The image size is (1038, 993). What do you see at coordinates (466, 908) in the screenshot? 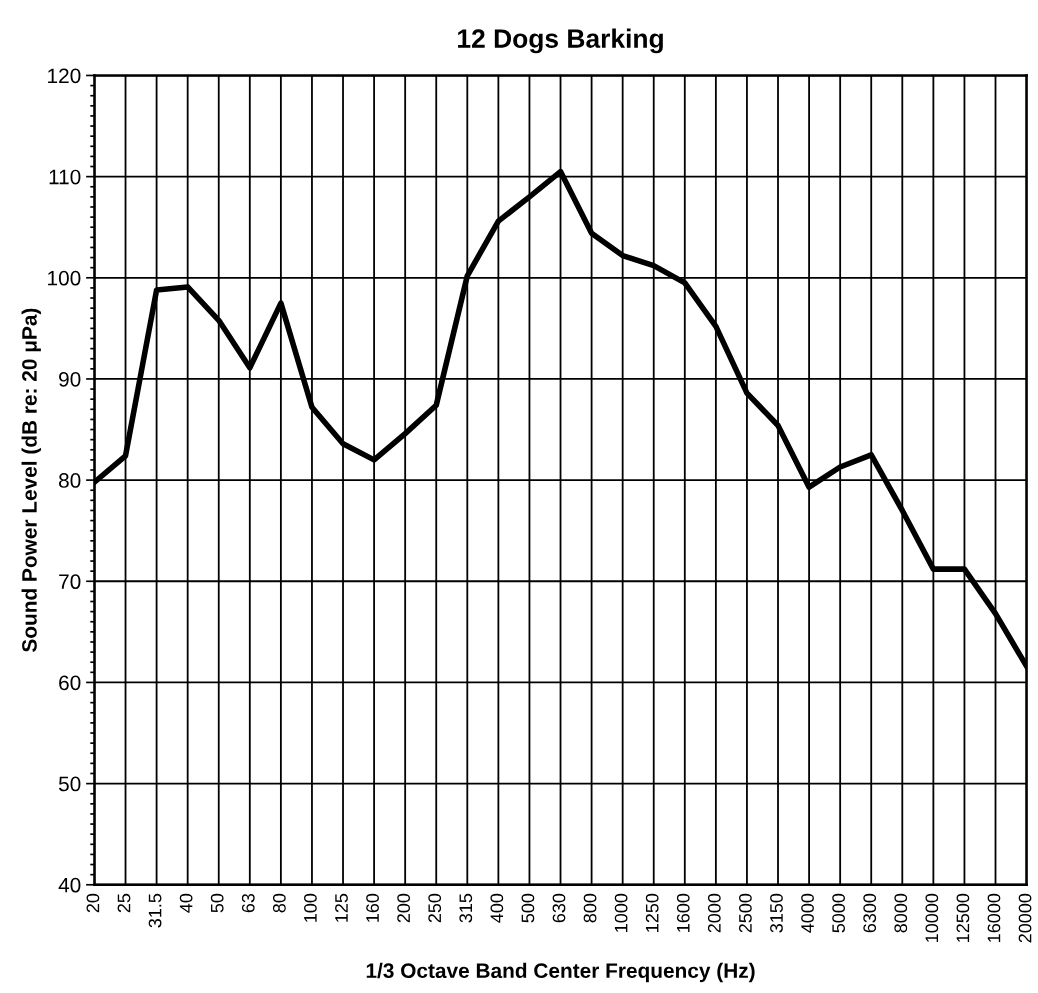
I see `x-tick-label: 315` at bounding box center [466, 908].